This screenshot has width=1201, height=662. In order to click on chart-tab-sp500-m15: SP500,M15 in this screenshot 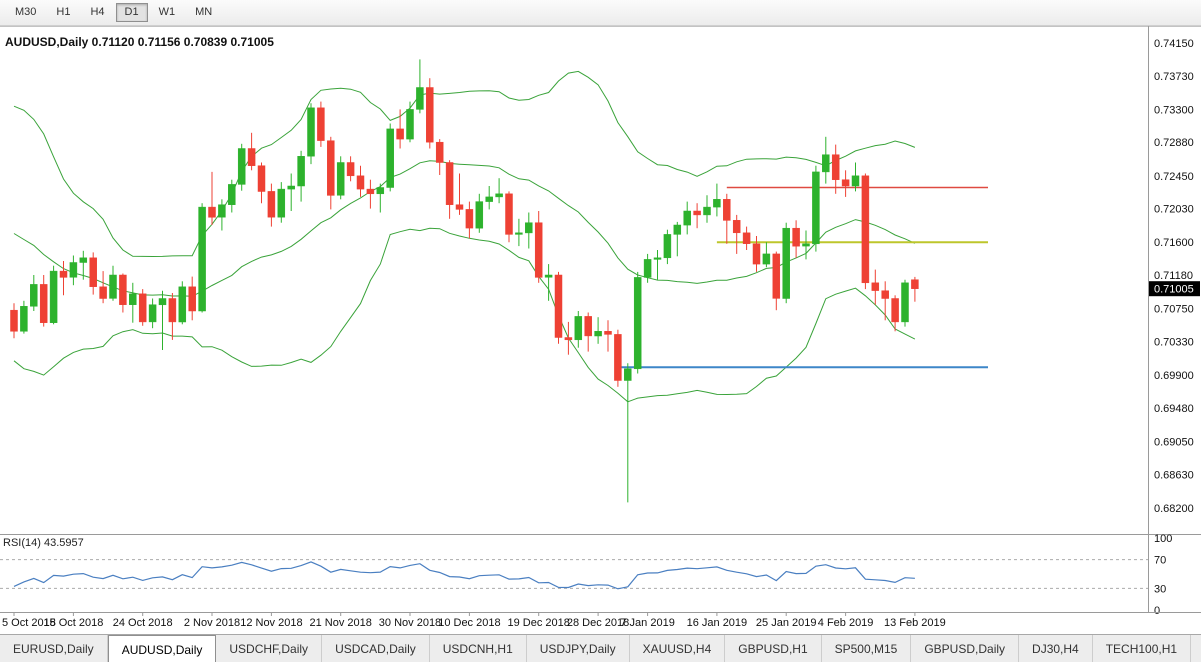, I will do `click(867, 648)`.